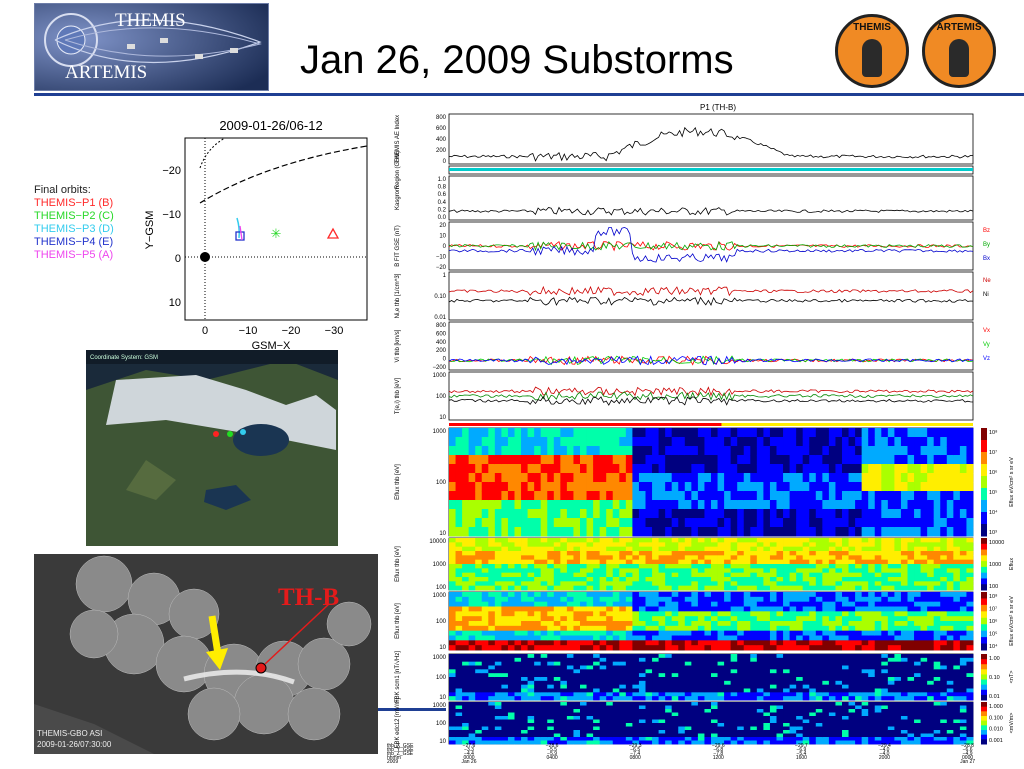 The width and height of the screenshot is (1024, 769). What do you see at coordinates (995, 565) in the screenshot?
I see `colorbar-tick: 1000` at bounding box center [995, 565].